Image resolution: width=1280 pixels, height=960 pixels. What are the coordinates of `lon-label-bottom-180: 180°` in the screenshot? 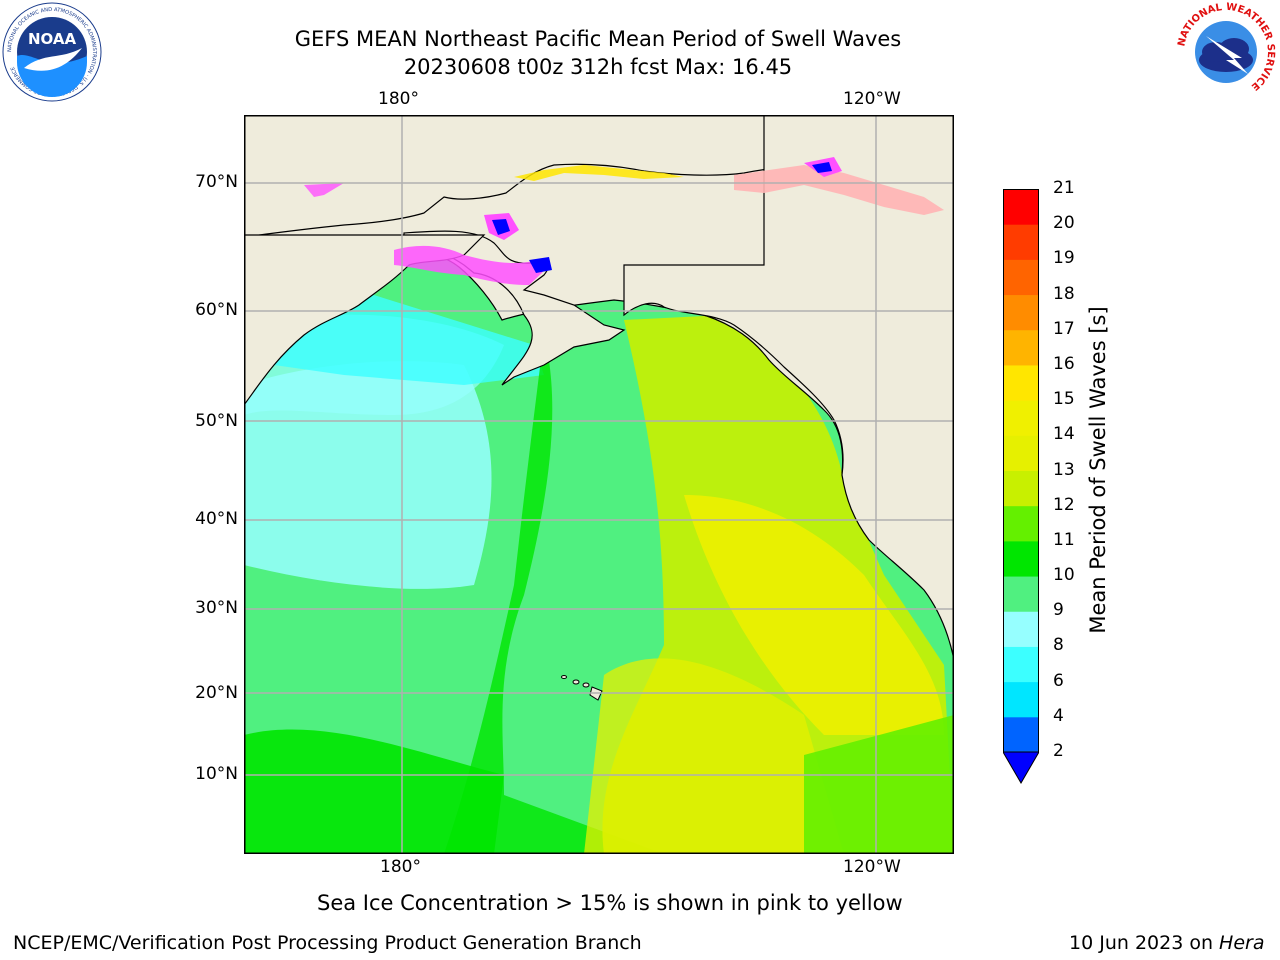 It's located at (400, 867).